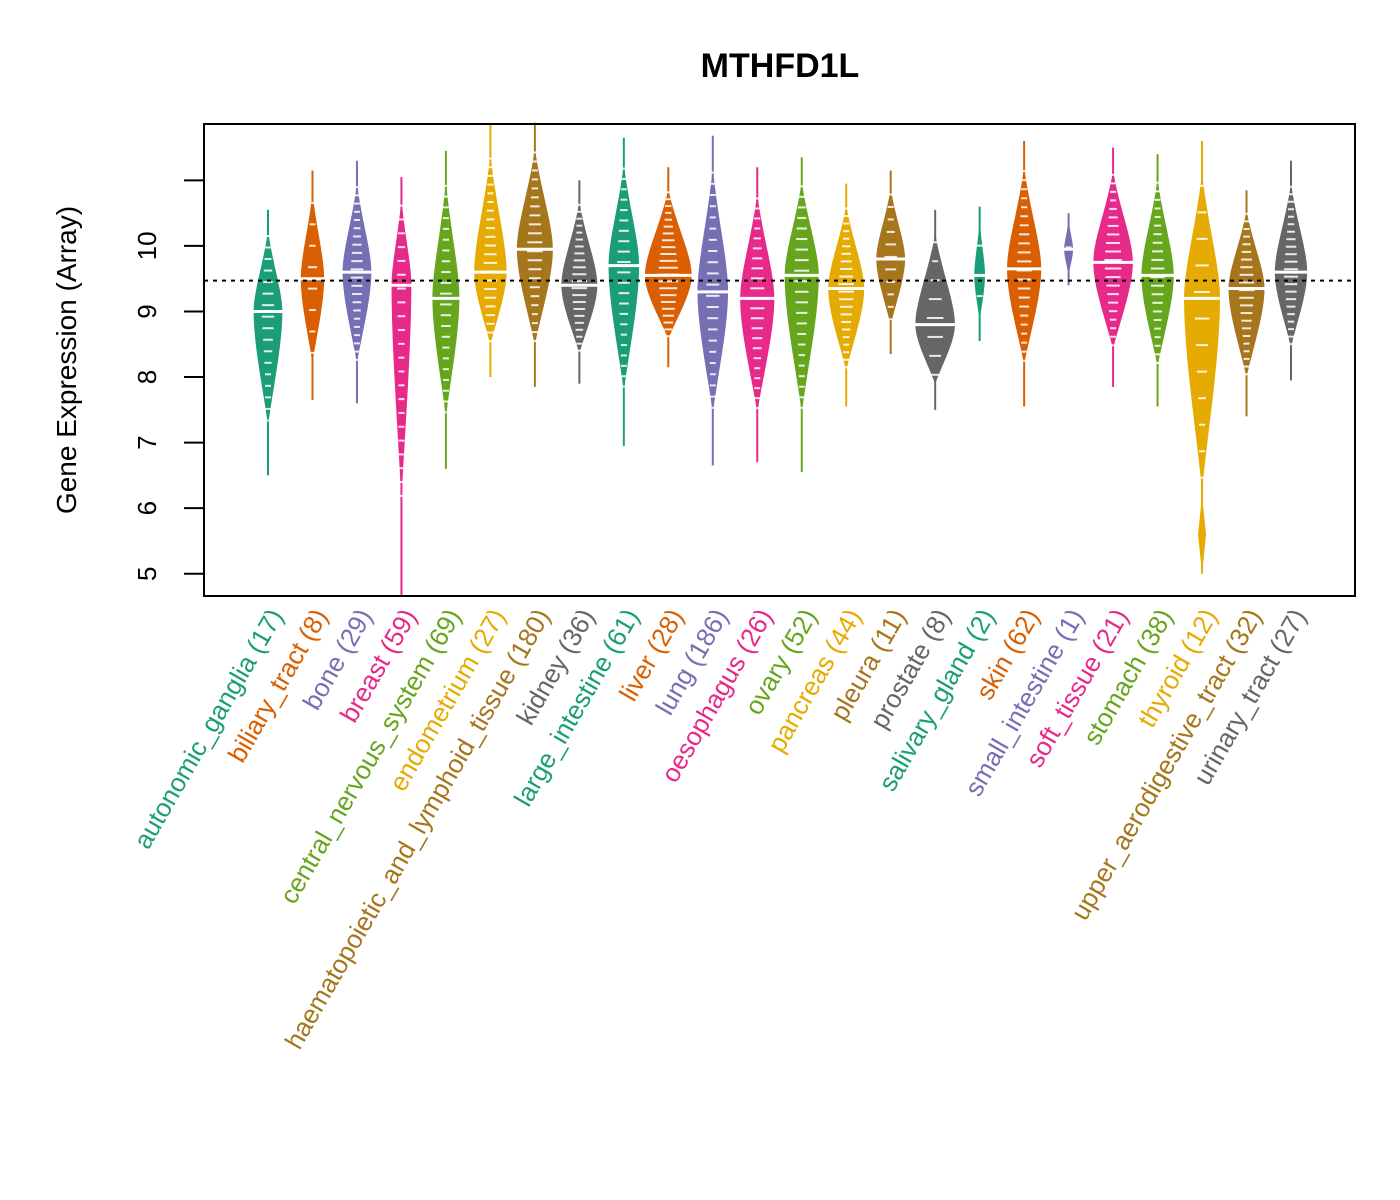 This screenshot has width=1400, height=1200. What do you see at coordinates (1113, 267) in the screenshot?
I see `violin-soft-tissue` at bounding box center [1113, 267].